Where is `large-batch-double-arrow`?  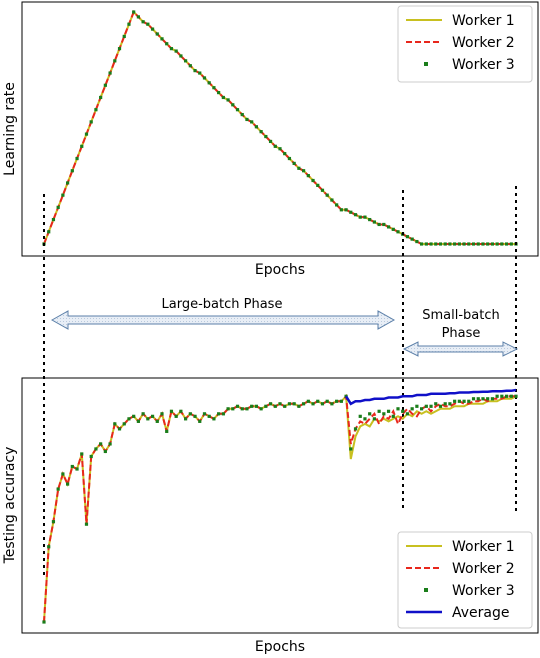
large-batch-double-arrow is located at coordinates (223, 320).